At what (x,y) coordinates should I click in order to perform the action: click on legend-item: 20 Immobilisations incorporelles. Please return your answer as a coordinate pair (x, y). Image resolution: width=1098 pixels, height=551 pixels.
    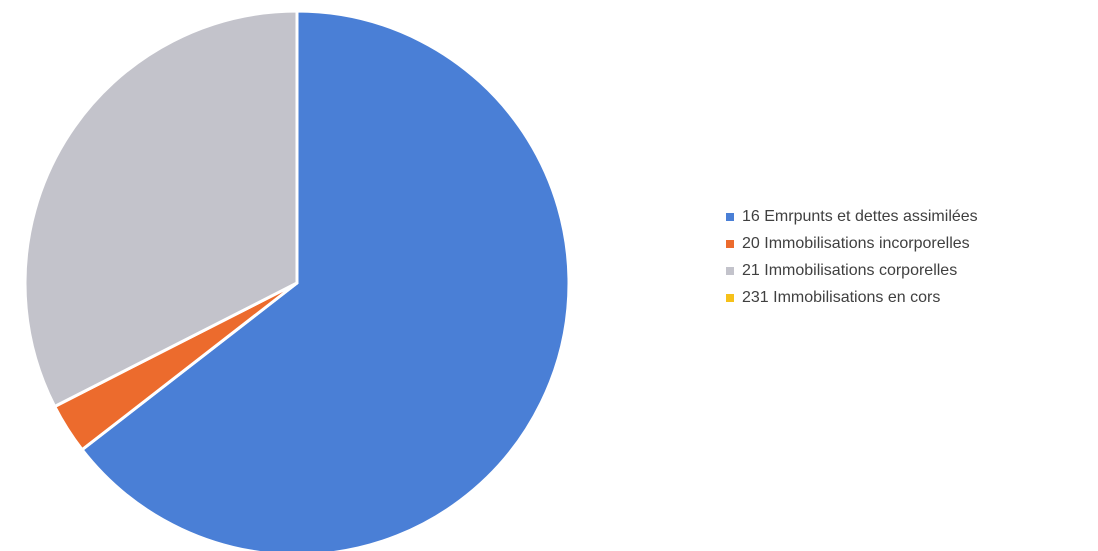
    Looking at the image, I should click on (911, 243).